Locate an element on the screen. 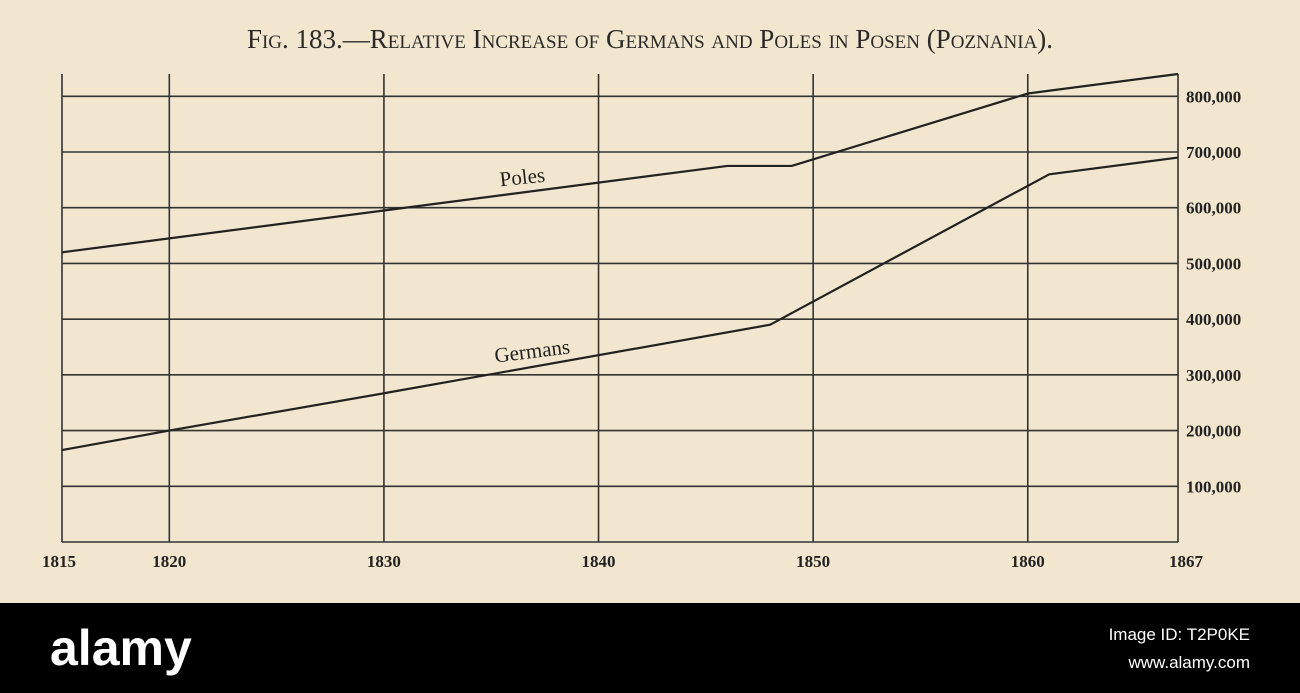  image-id: Image ID: T2P0KE is located at coordinates (1179, 634).